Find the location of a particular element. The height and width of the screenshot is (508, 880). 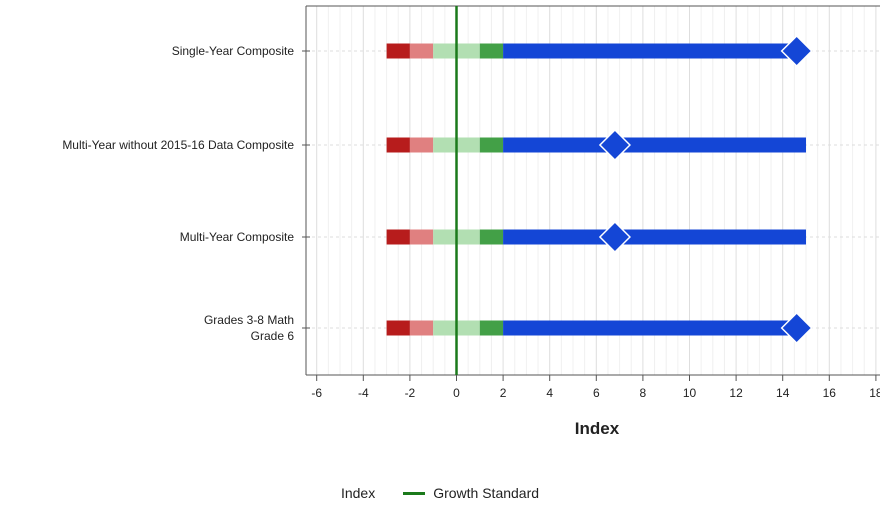

category-label-line: Grade 6 is located at coordinates (273, 336).